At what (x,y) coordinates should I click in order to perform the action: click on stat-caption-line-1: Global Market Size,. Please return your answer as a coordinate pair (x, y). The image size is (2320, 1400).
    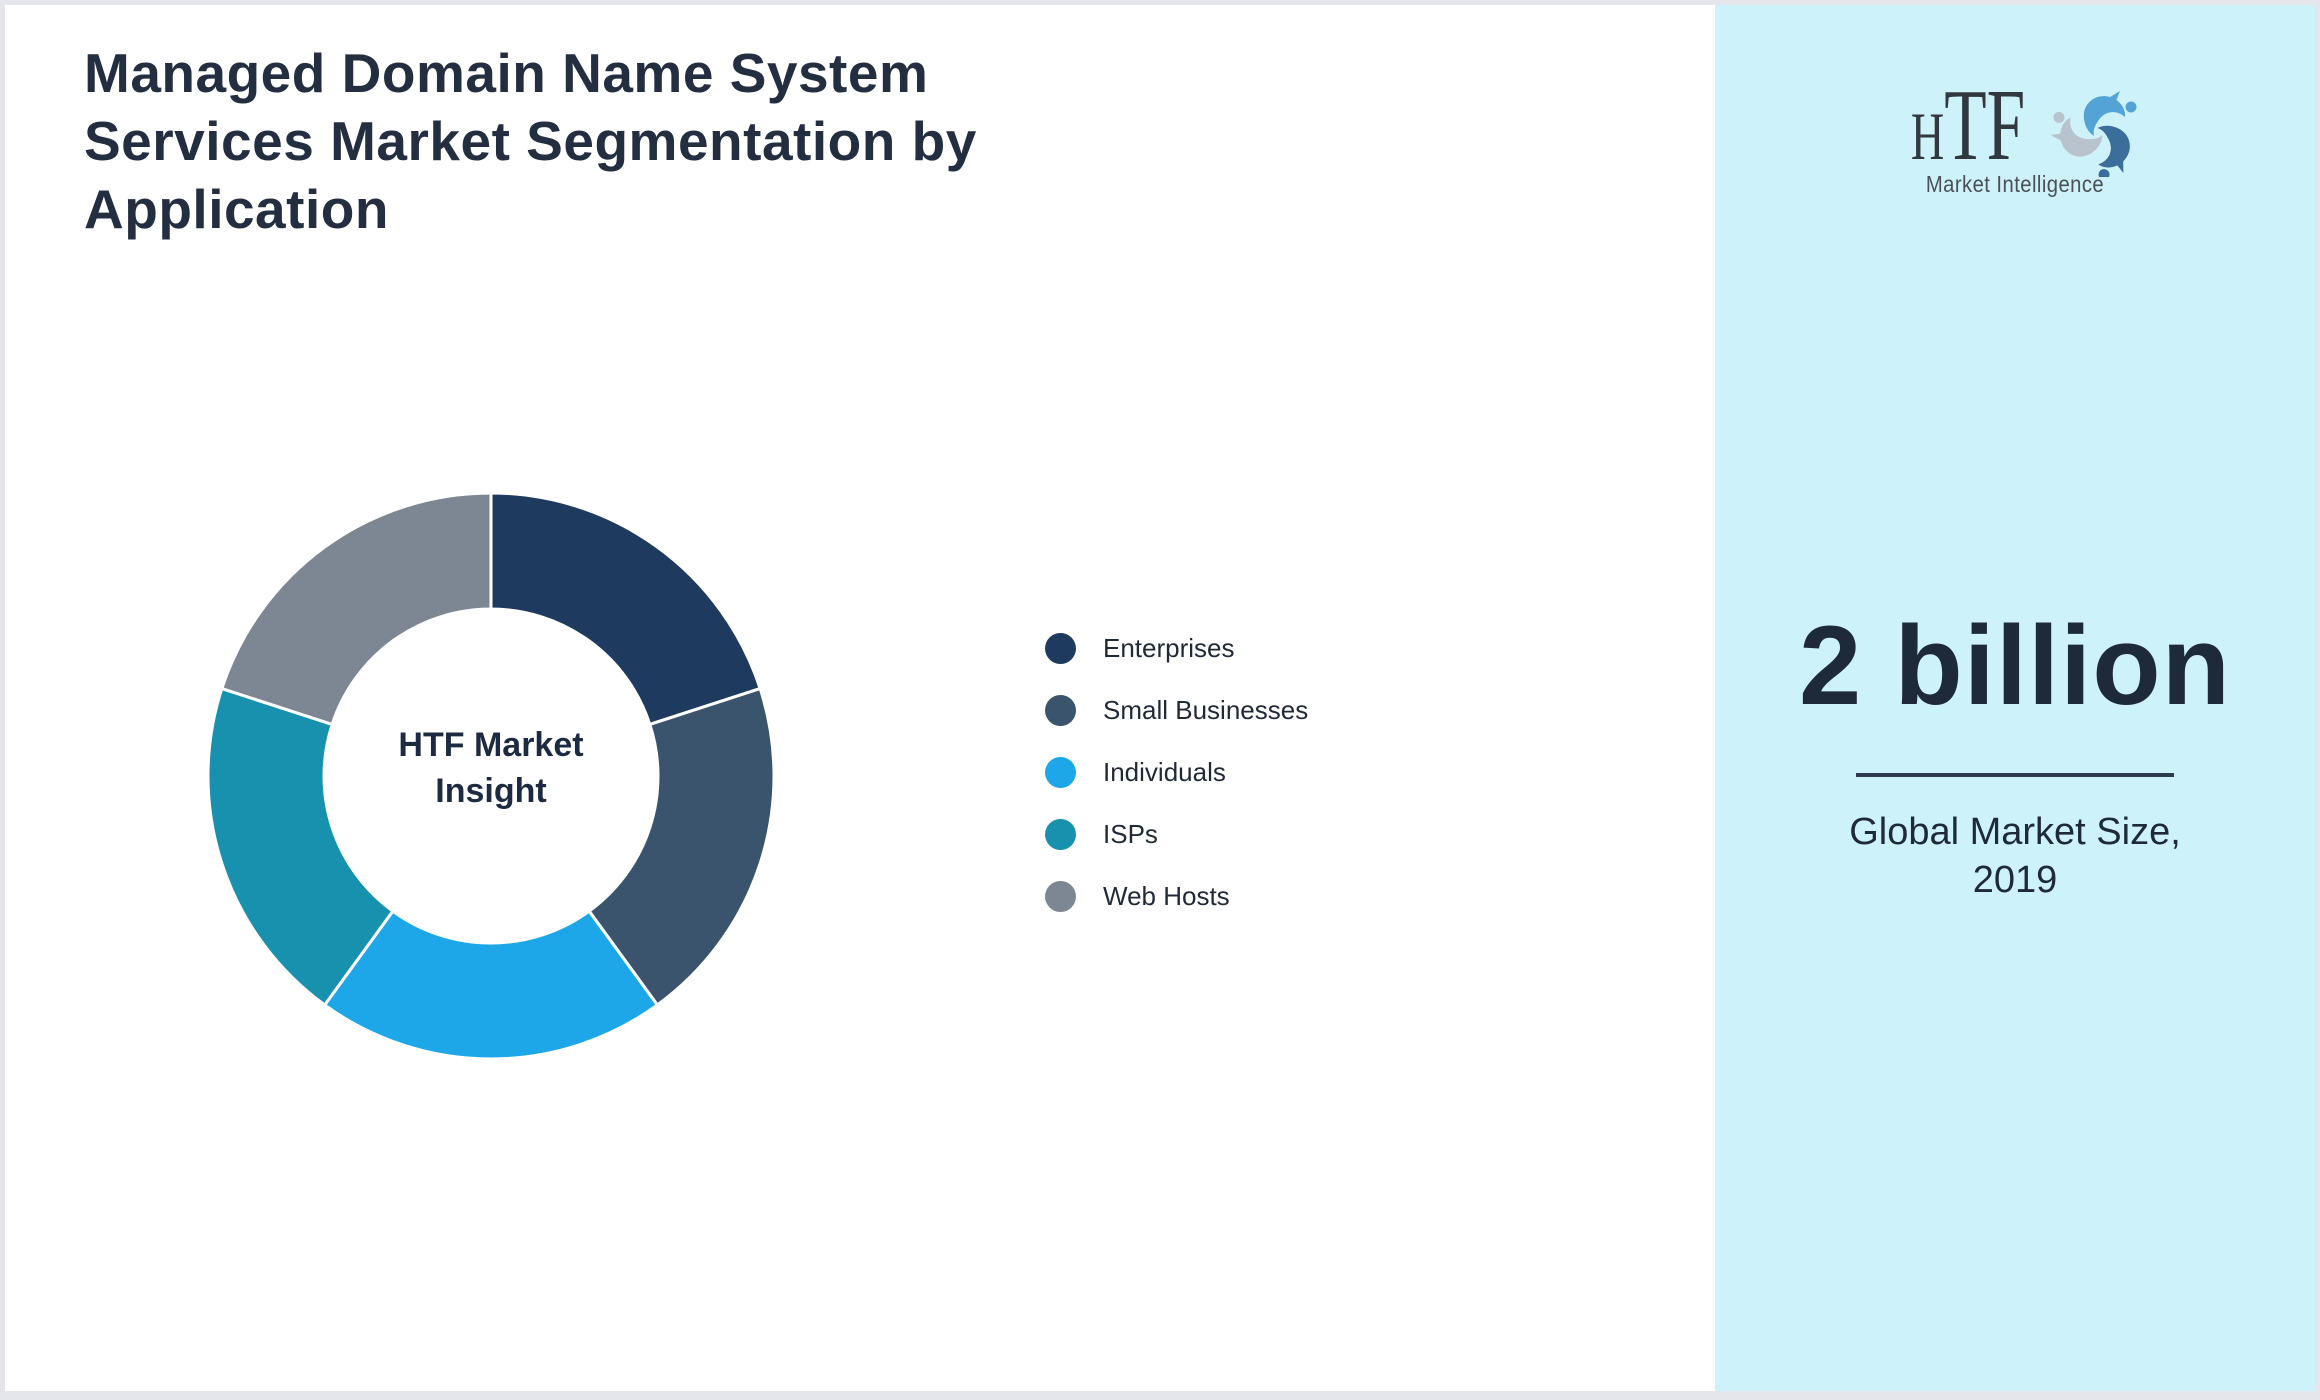
    Looking at the image, I should click on (2015, 832).